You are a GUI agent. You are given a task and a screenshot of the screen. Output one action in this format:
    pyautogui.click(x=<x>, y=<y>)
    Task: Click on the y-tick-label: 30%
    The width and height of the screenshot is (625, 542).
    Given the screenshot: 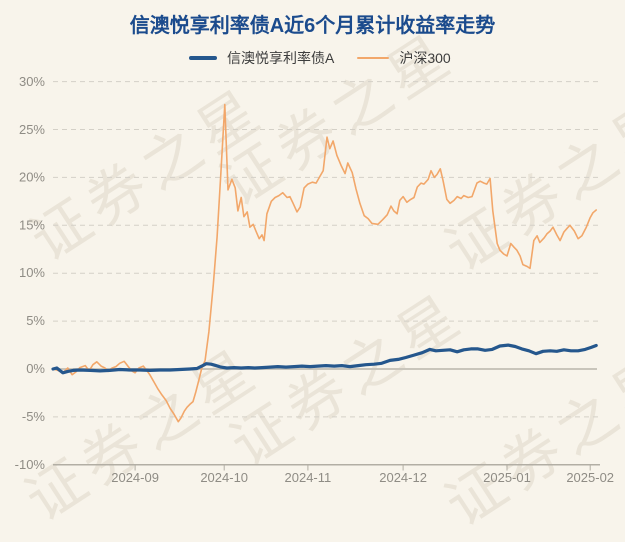 What is the action you would take?
    pyautogui.click(x=32, y=81)
    